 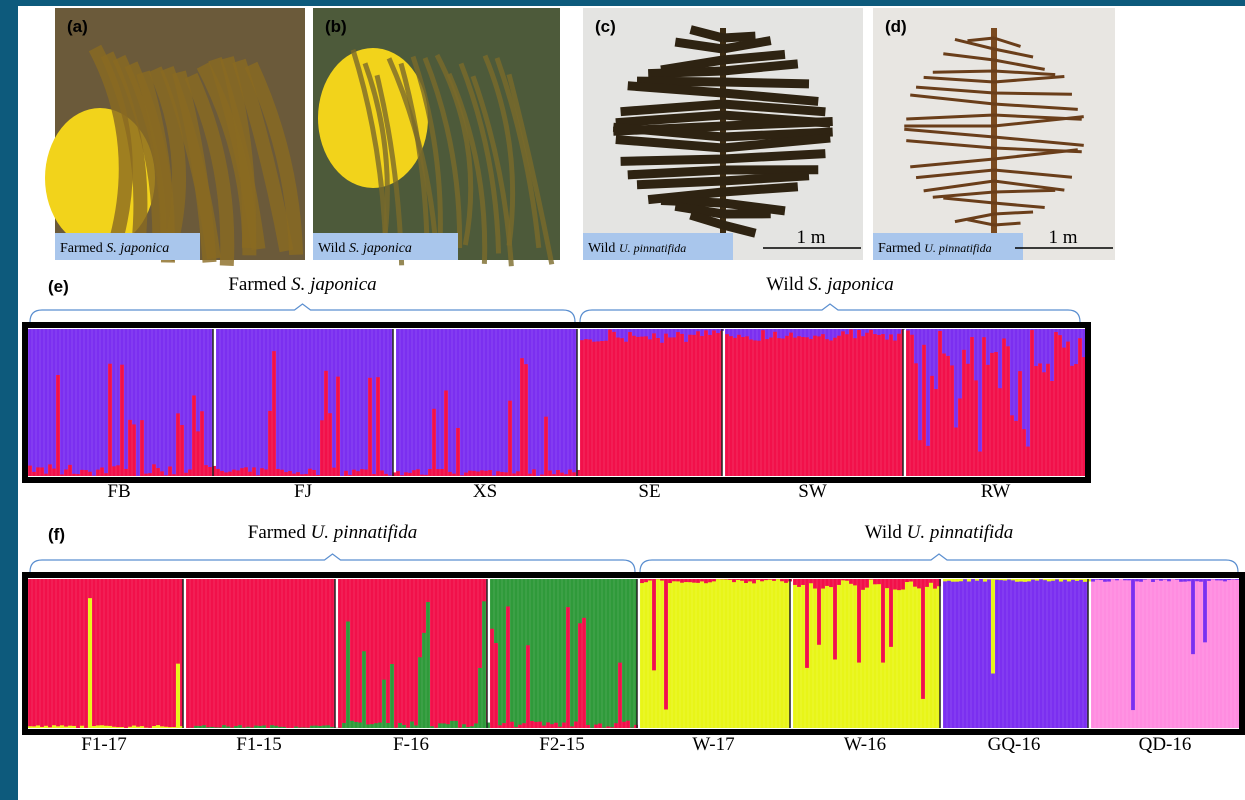 What do you see at coordinates (380, 248) in the screenshot?
I see `caption-species: S. japonica` at bounding box center [380, 248].